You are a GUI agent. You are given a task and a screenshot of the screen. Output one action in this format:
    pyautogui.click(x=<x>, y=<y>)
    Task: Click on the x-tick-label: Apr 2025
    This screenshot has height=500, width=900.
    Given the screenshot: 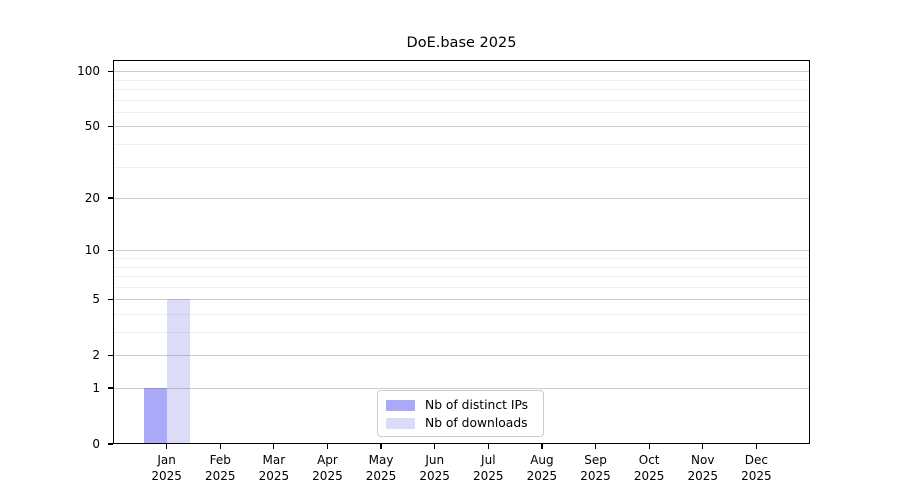 What is the action you would take?
    pyautogui.click(x=327, y=468)
    